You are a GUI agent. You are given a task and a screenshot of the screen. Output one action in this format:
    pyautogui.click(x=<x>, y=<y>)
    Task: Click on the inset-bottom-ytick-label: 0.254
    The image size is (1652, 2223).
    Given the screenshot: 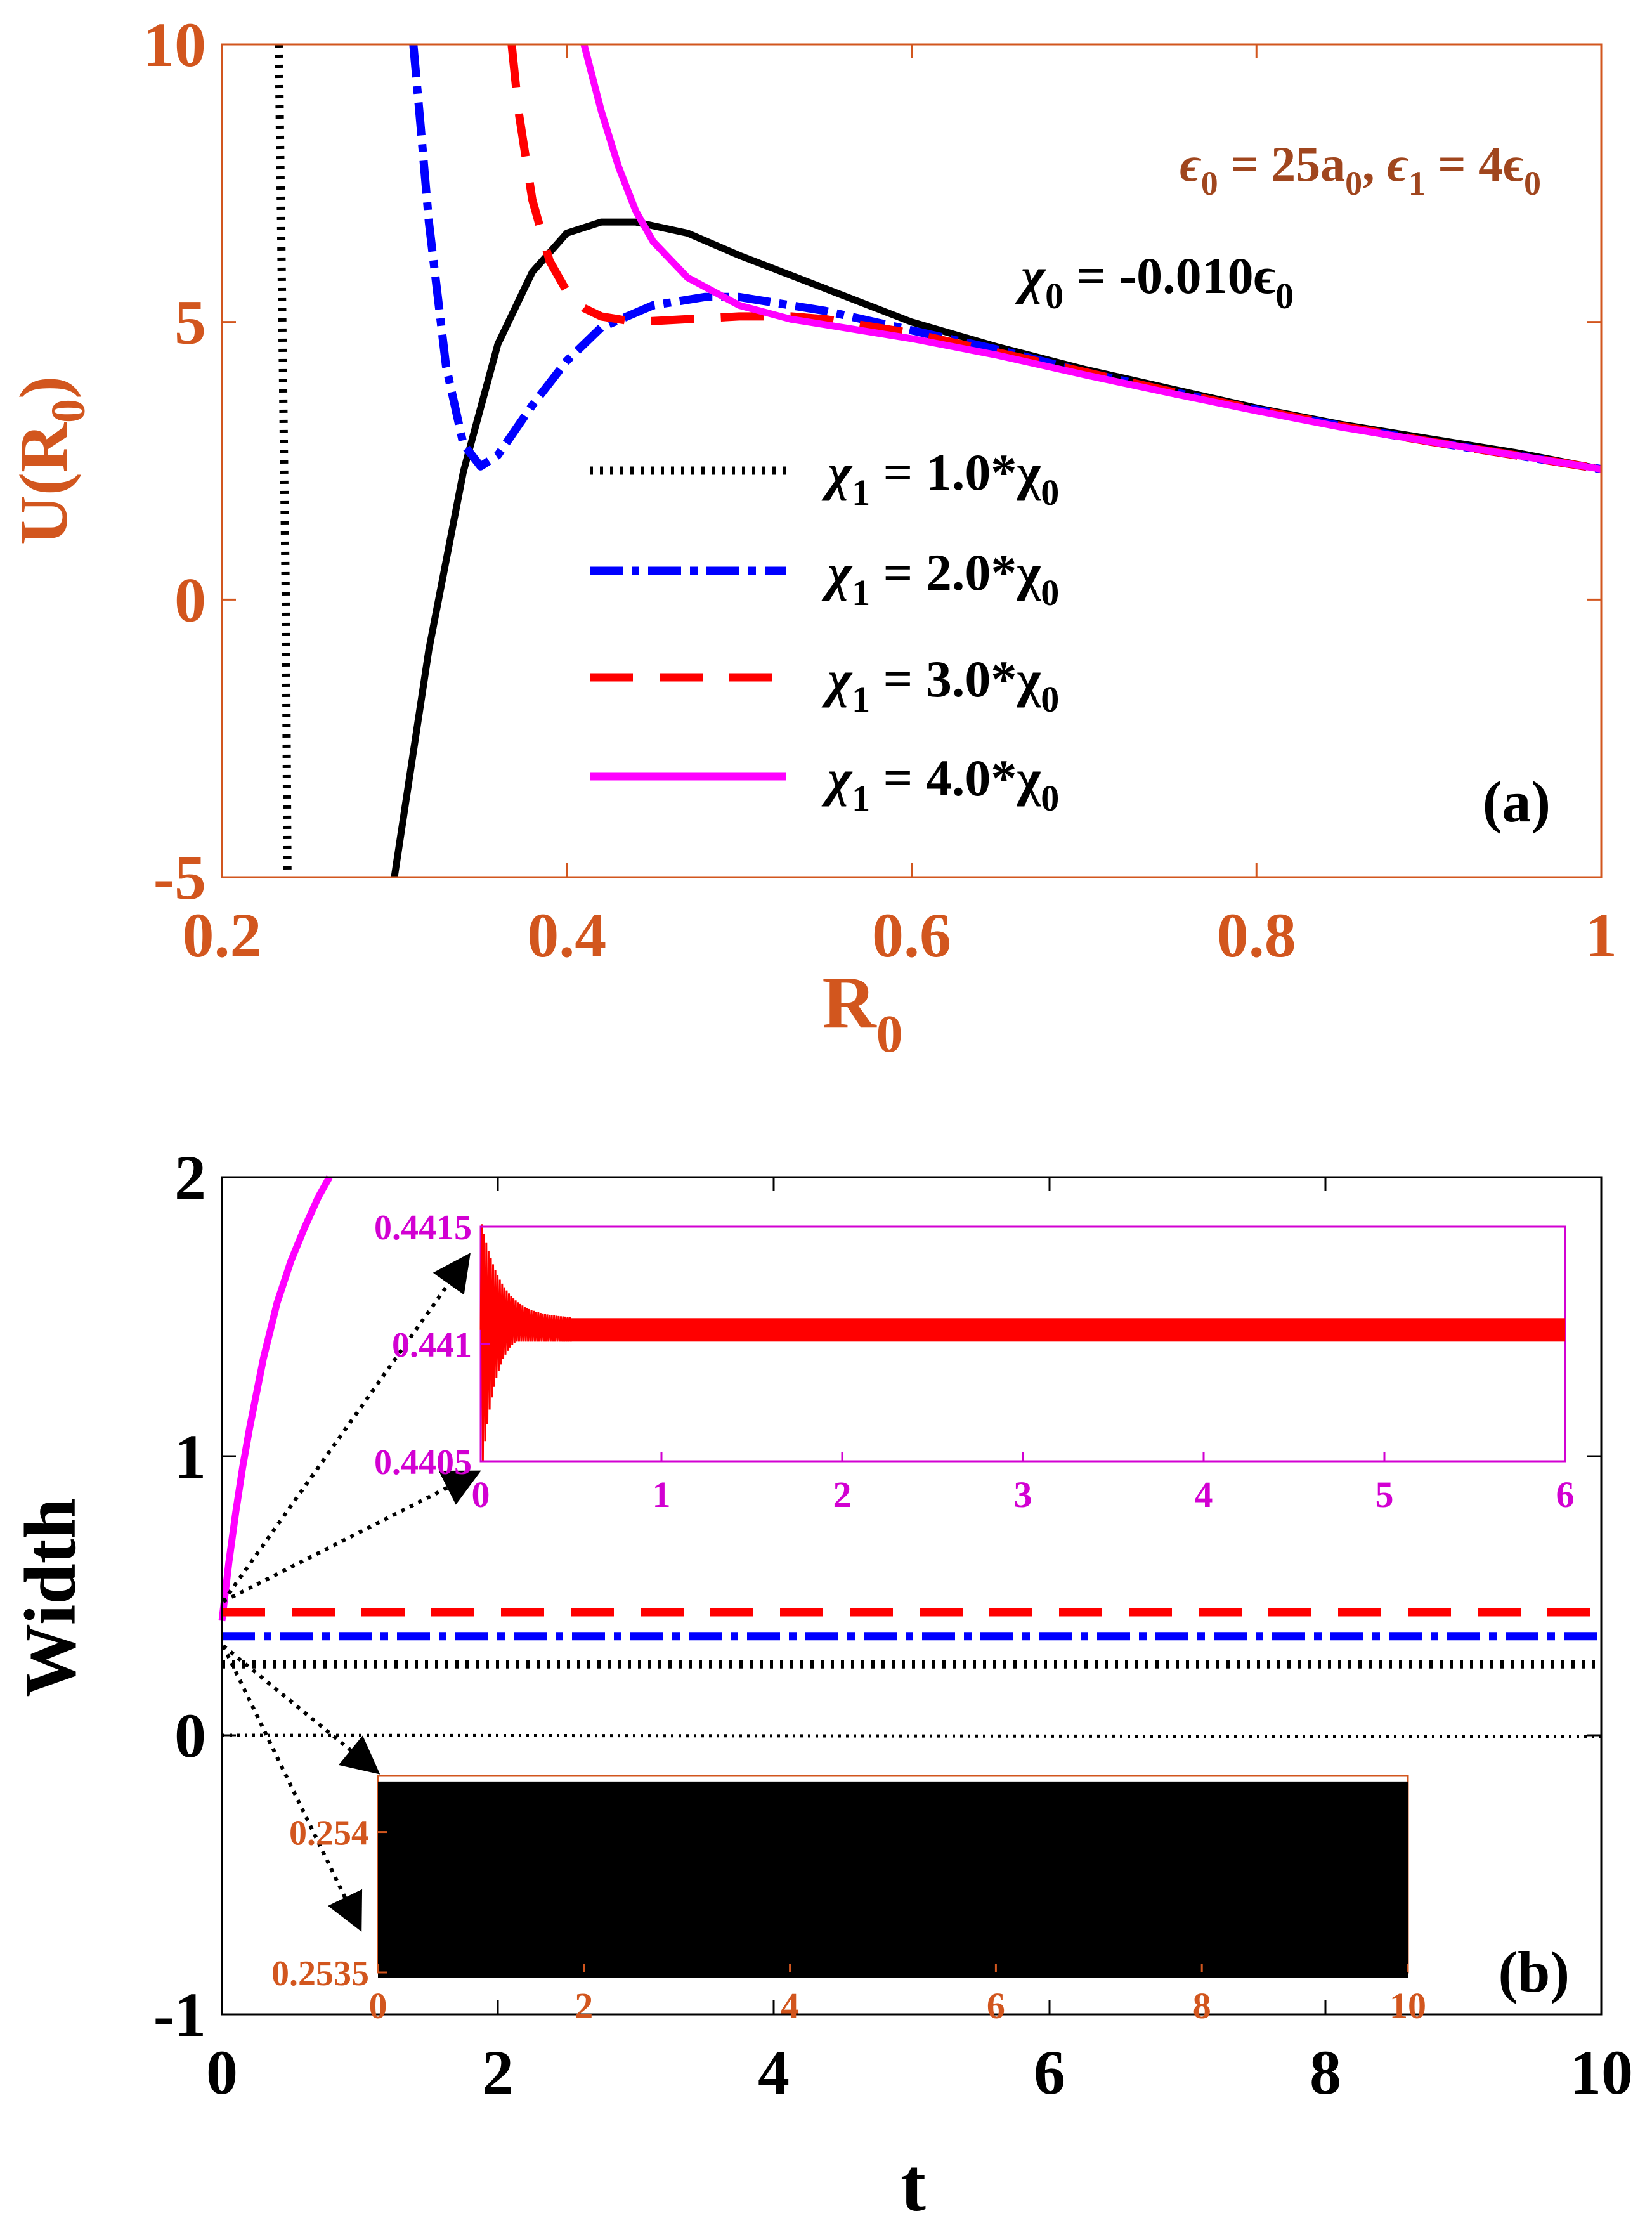 What is the action you would take?
    pyautogui.click(x=329, y=1833)
    